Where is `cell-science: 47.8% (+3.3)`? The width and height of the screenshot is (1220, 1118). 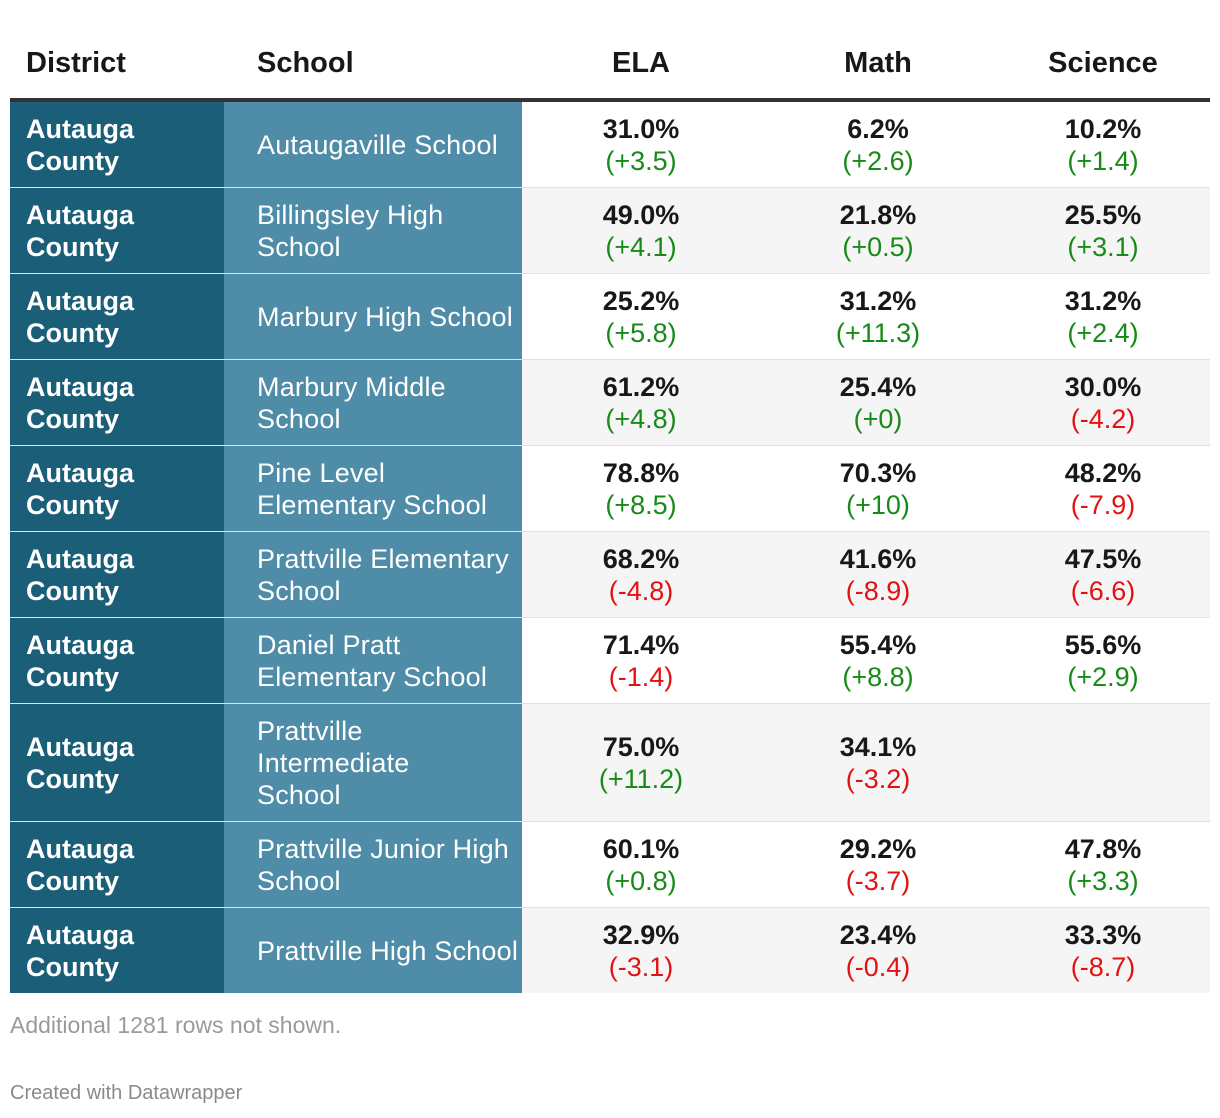
cell-science: 47.8% (+3.3) is located at coordinates (1103, 864).